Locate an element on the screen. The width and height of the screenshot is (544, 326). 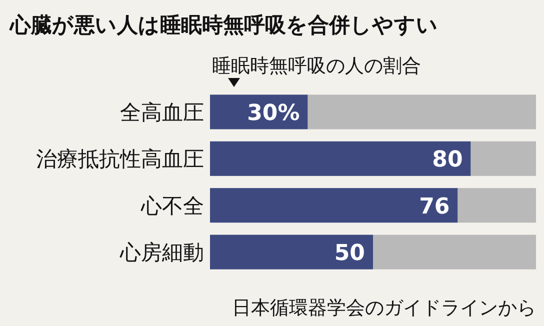
y-tick-label: 治療抵抗性高血圧 is located at coordinates (120, 159).